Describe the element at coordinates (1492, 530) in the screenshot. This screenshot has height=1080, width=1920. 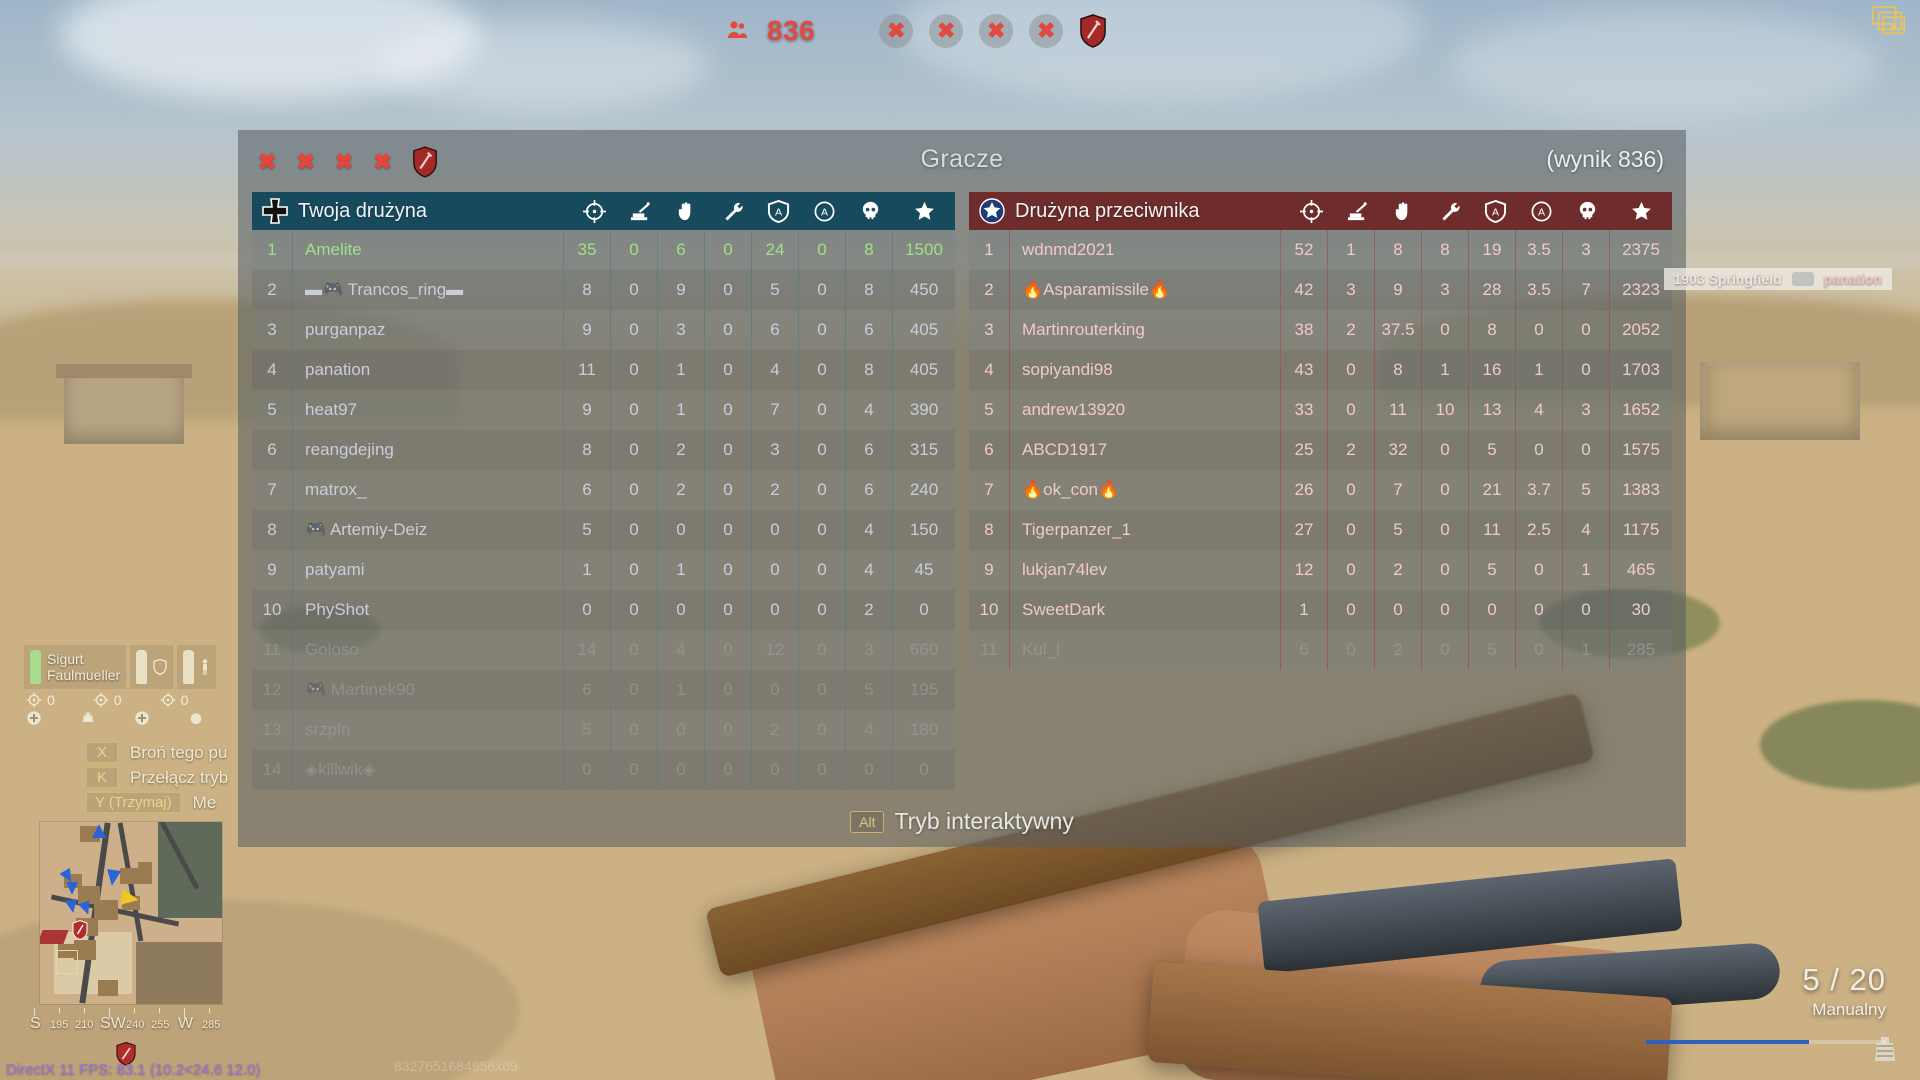
I see `player-stat-4: 11` at that location.